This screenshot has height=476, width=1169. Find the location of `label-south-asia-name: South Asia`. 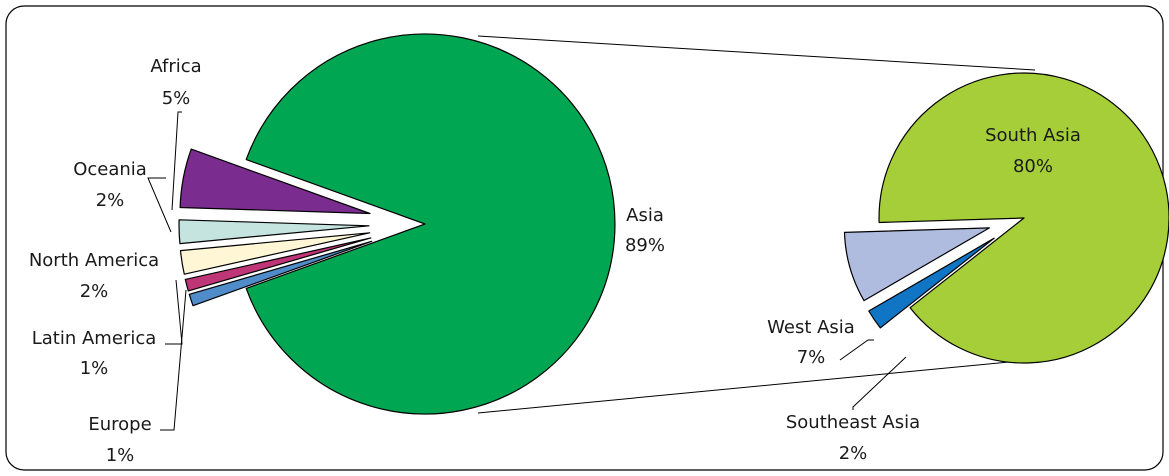

label-south-asia-name: South Asia is located at coordinates (1033, 135).